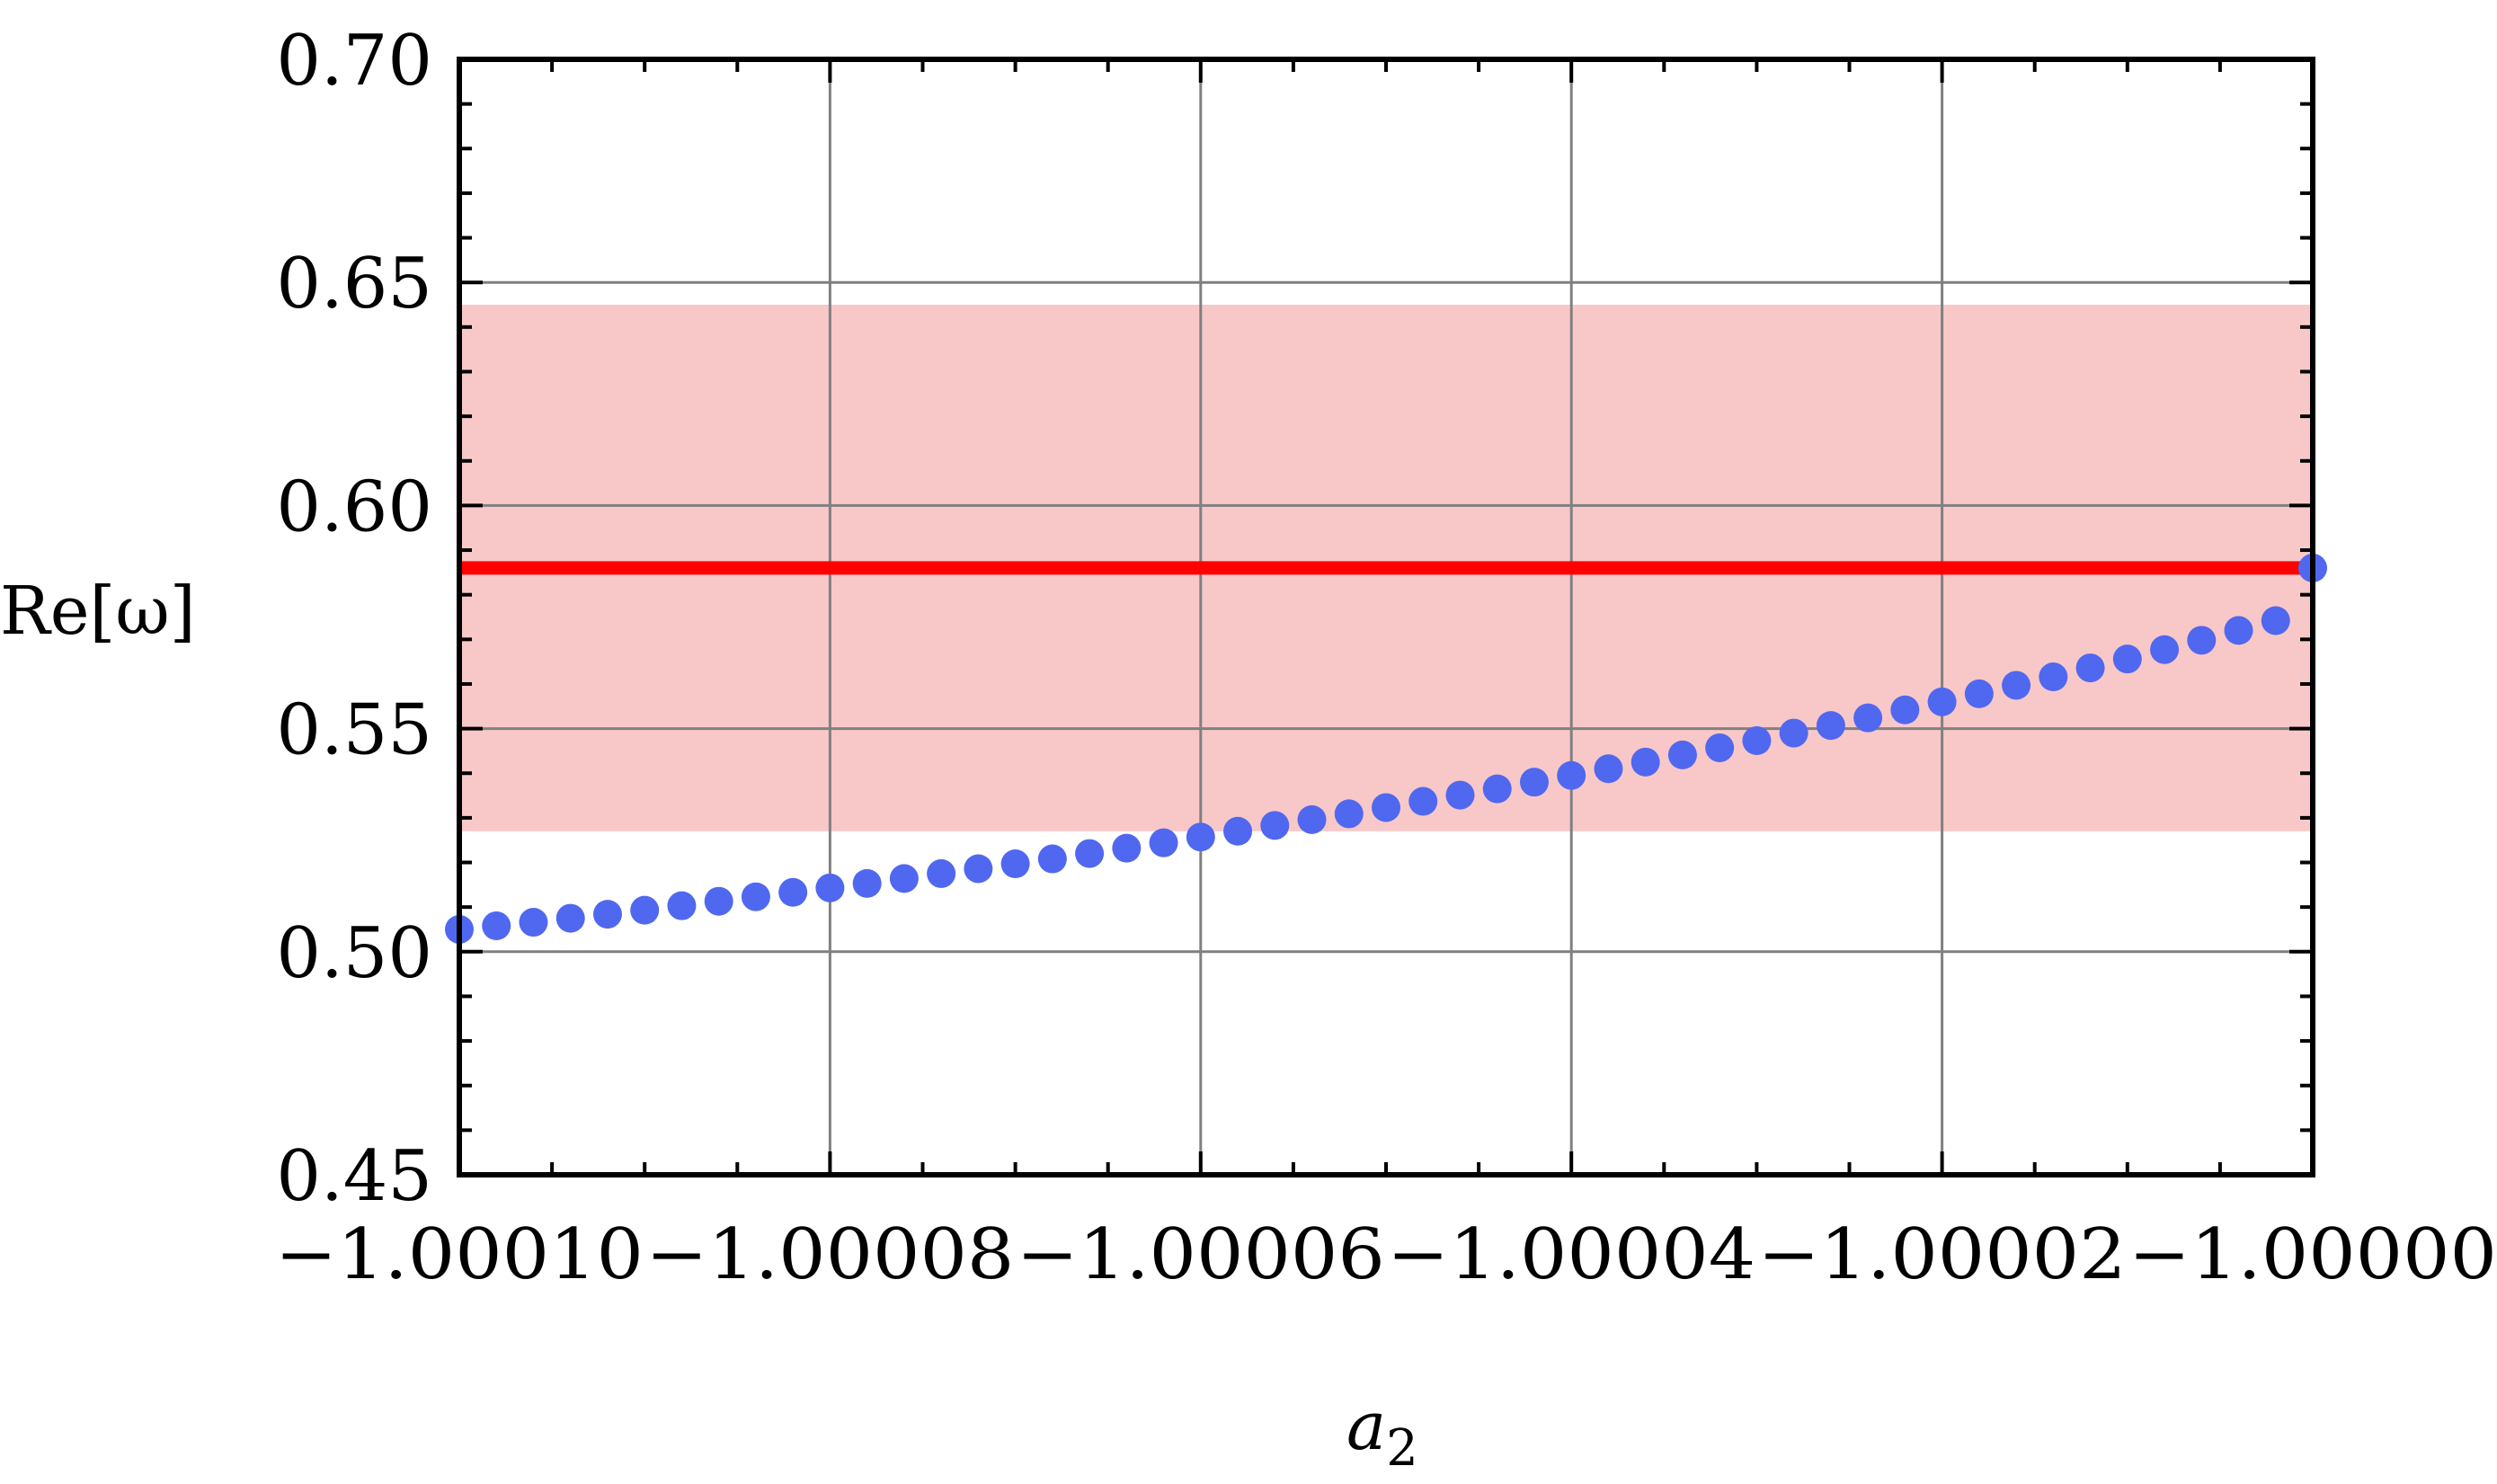 This screenshot has width=2497, height=1484. What do you see at coordinates (354, 507) in the screenshot?
I see `y-tick-label: 0.60` at bounding box center [354, 507].